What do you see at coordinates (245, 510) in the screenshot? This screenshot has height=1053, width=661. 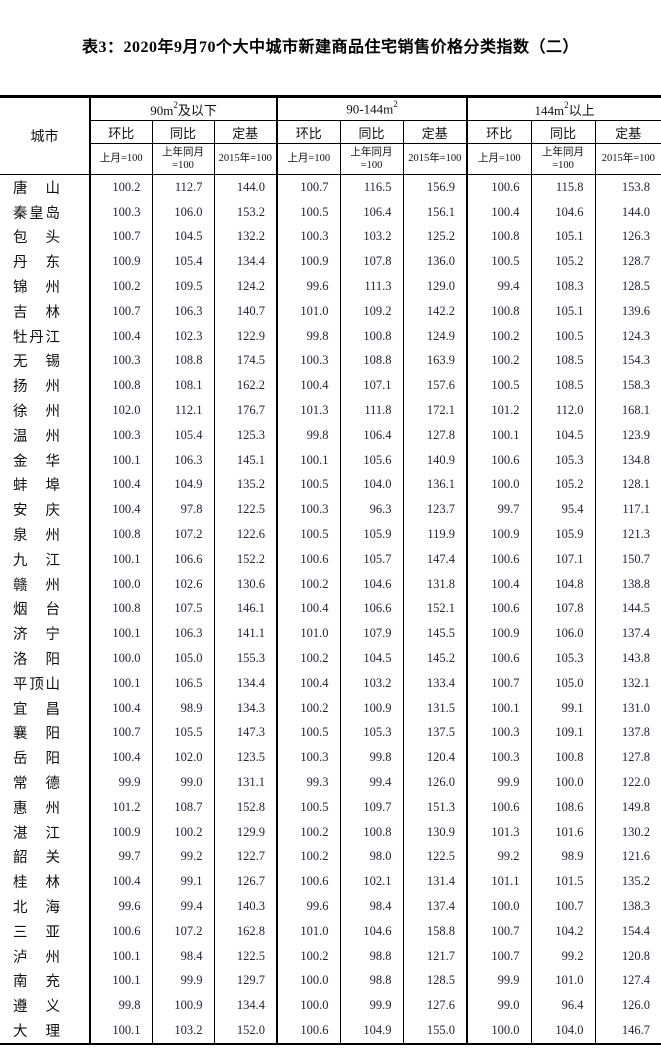 I see `value-cell: 122.5` at bounding box center [245, 510].